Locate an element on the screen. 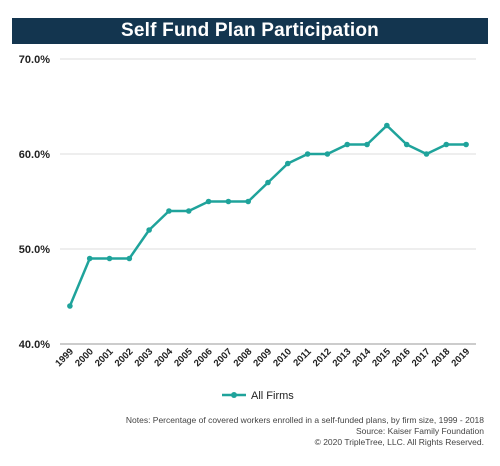  x-tick-label: 2004 is located at coordinates (163, 357).